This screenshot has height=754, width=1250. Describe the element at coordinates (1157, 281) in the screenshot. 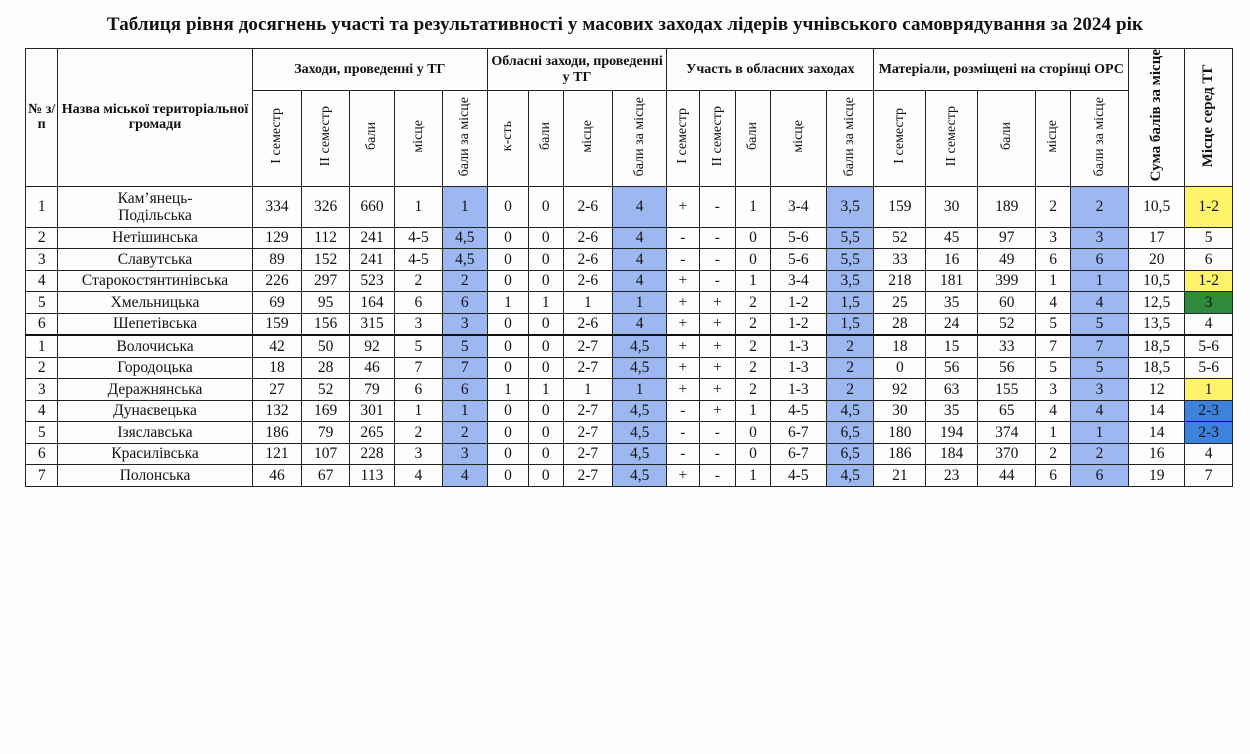

I see `total-cell: 10,5` at that location.